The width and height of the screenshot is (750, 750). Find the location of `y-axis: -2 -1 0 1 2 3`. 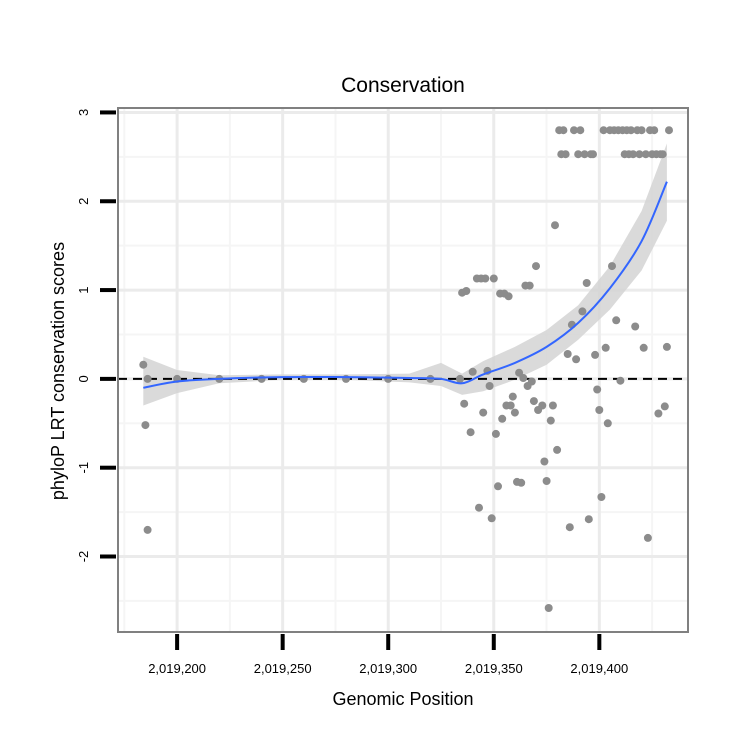

y-axis: -2 -1 0 1 2 3 is located at coordinates (96, 335).